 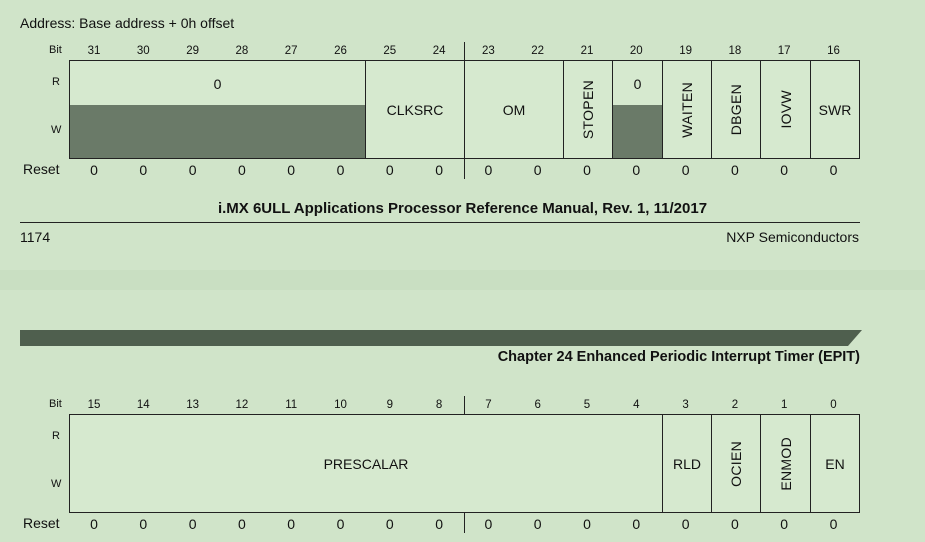 I want to click on field-iovw: IOVW, so click(x=785, y=109).